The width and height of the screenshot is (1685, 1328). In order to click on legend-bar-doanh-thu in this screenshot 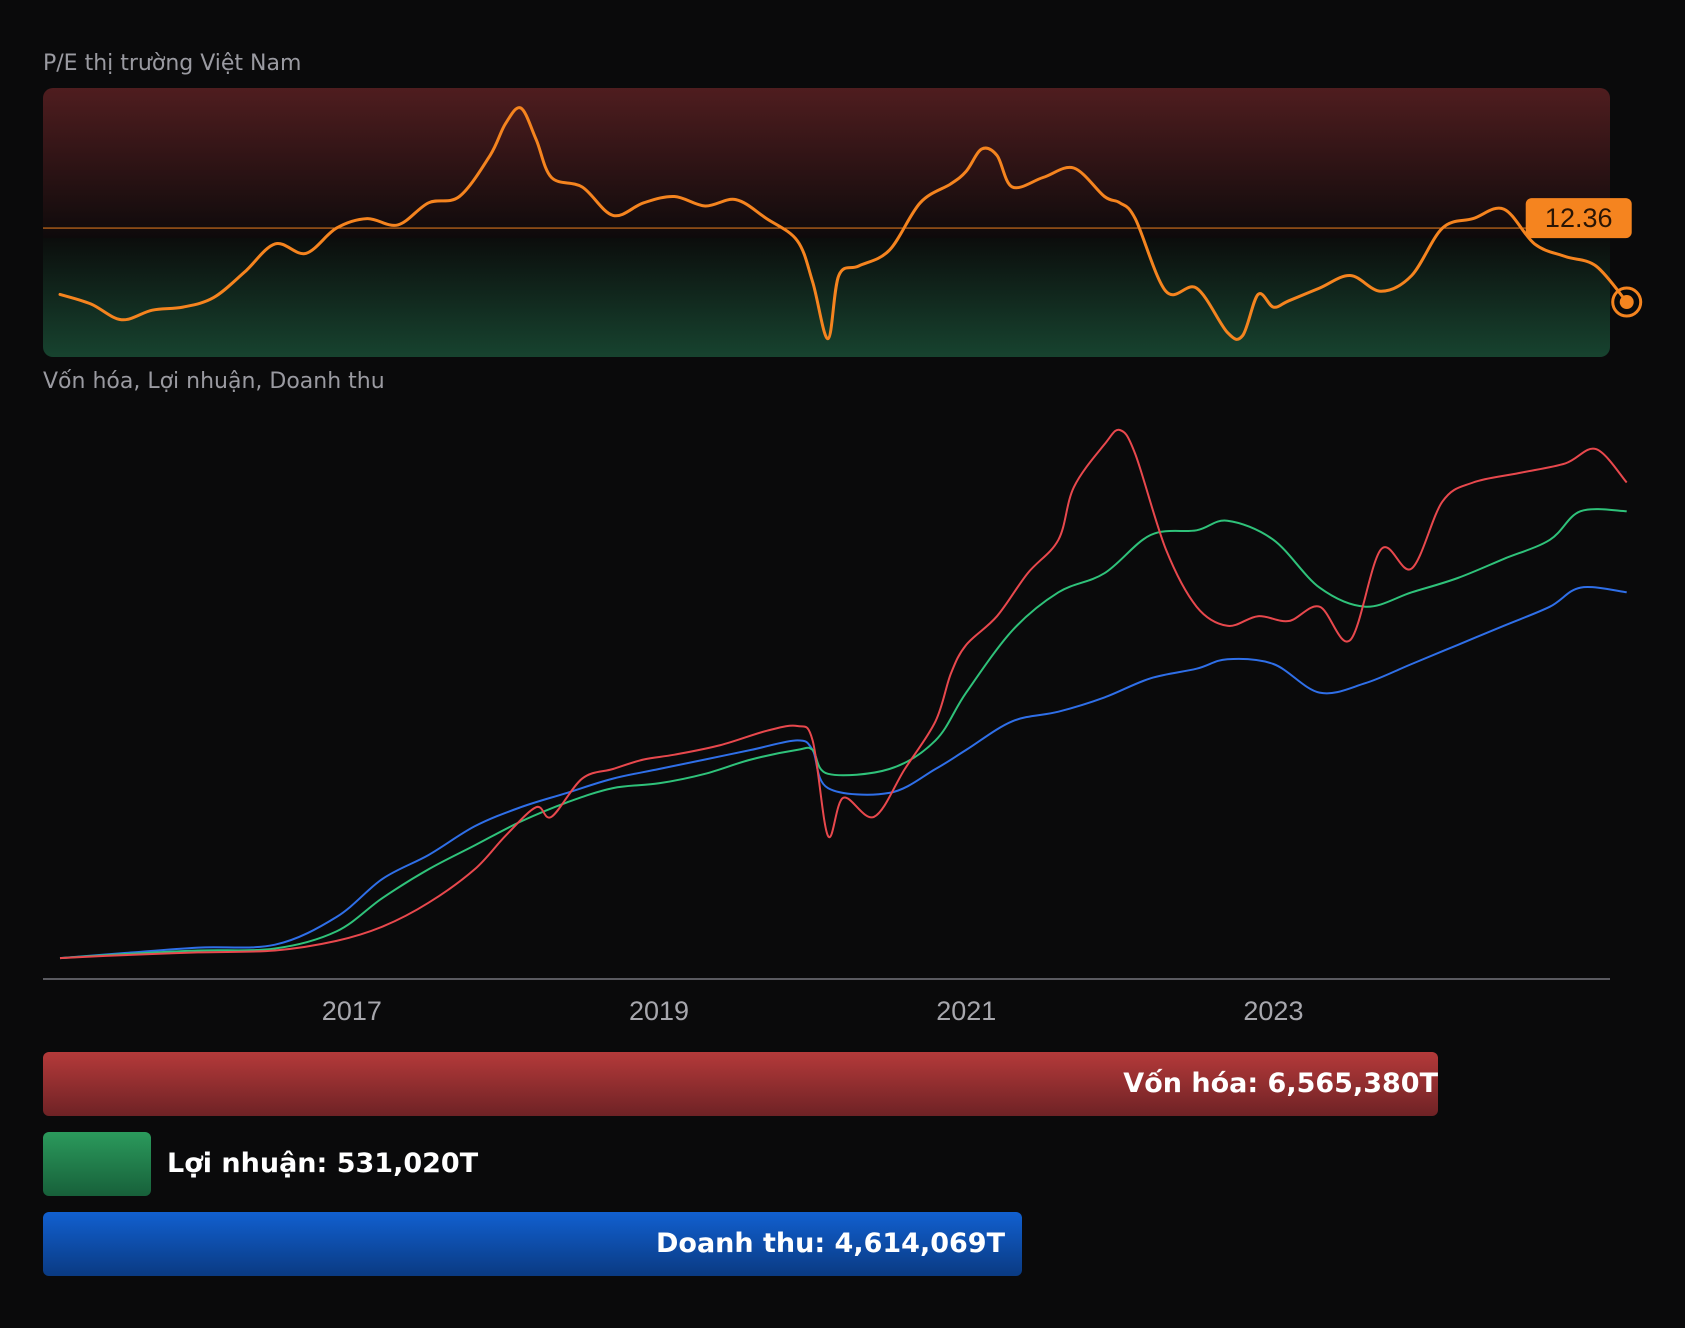, I will do `click(532, 1244)`.